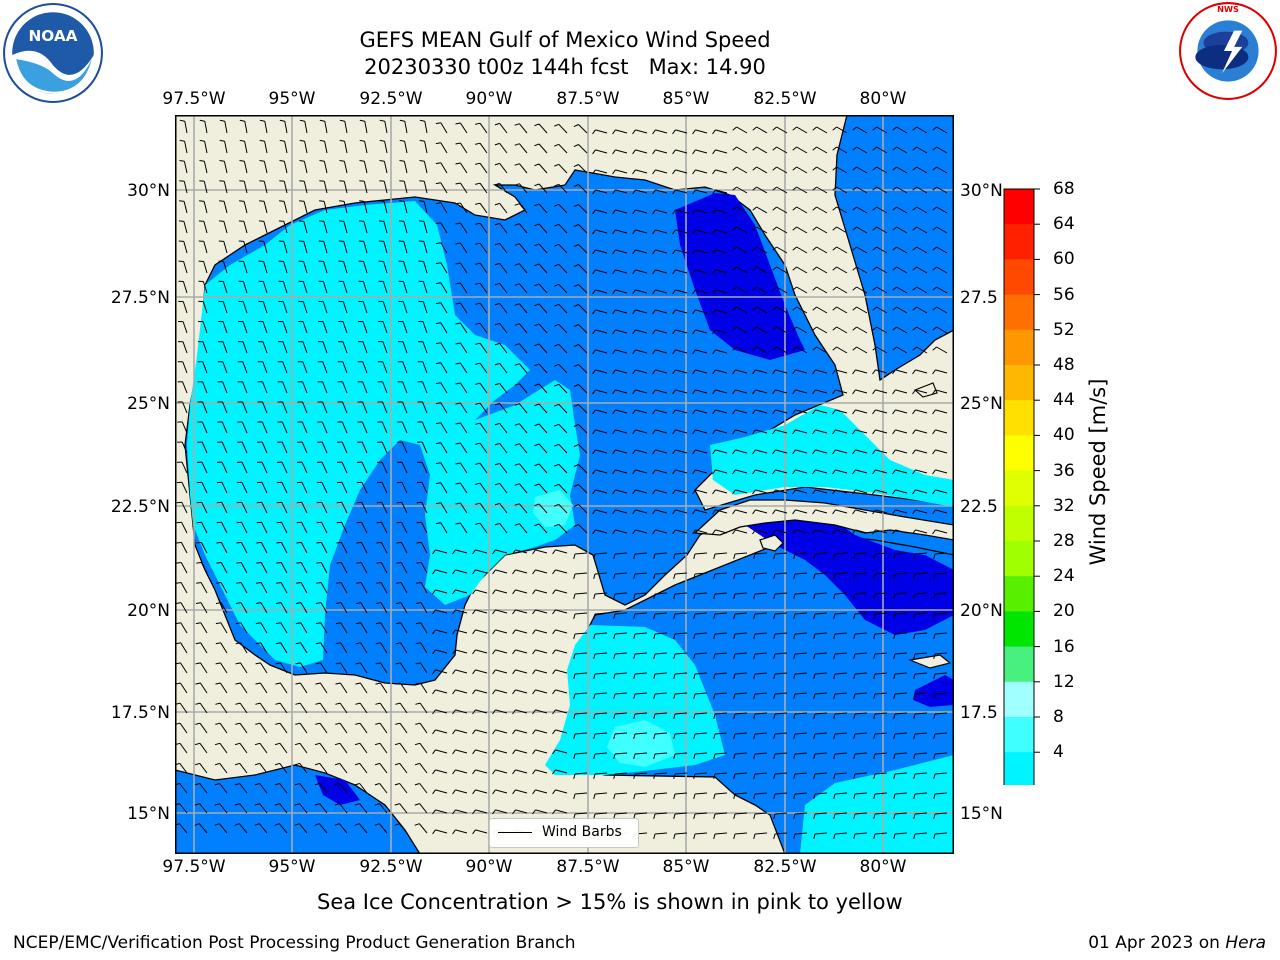 The height and width of the screenshot is (960, 1280). I want to click on colorbar-tick-label: 52, so click(1064, 329).